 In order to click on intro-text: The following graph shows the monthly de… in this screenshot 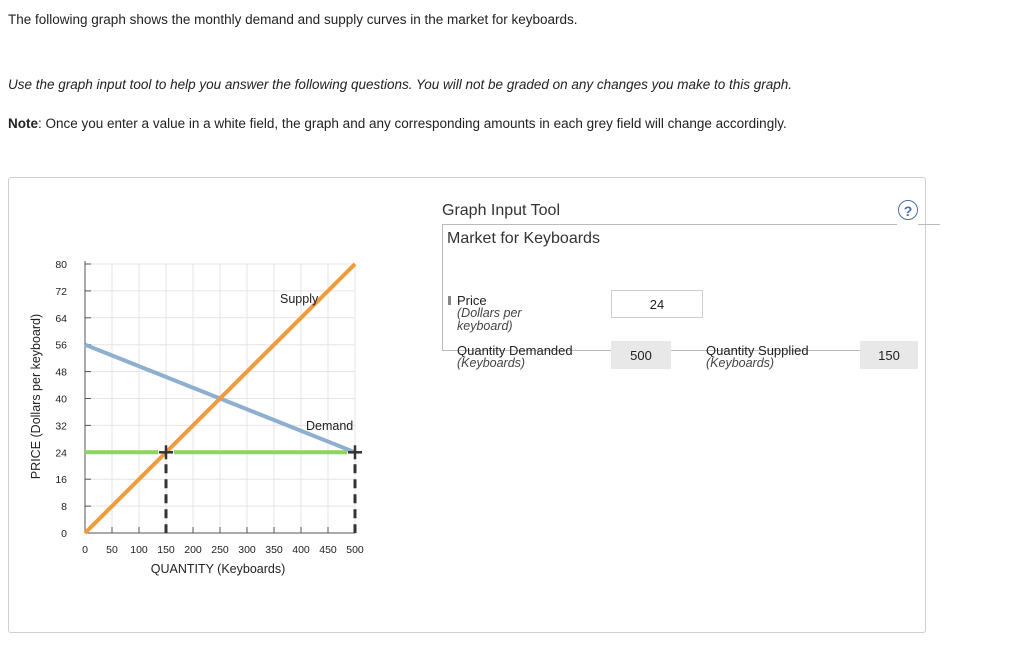, I will do `click(293, 19)`.